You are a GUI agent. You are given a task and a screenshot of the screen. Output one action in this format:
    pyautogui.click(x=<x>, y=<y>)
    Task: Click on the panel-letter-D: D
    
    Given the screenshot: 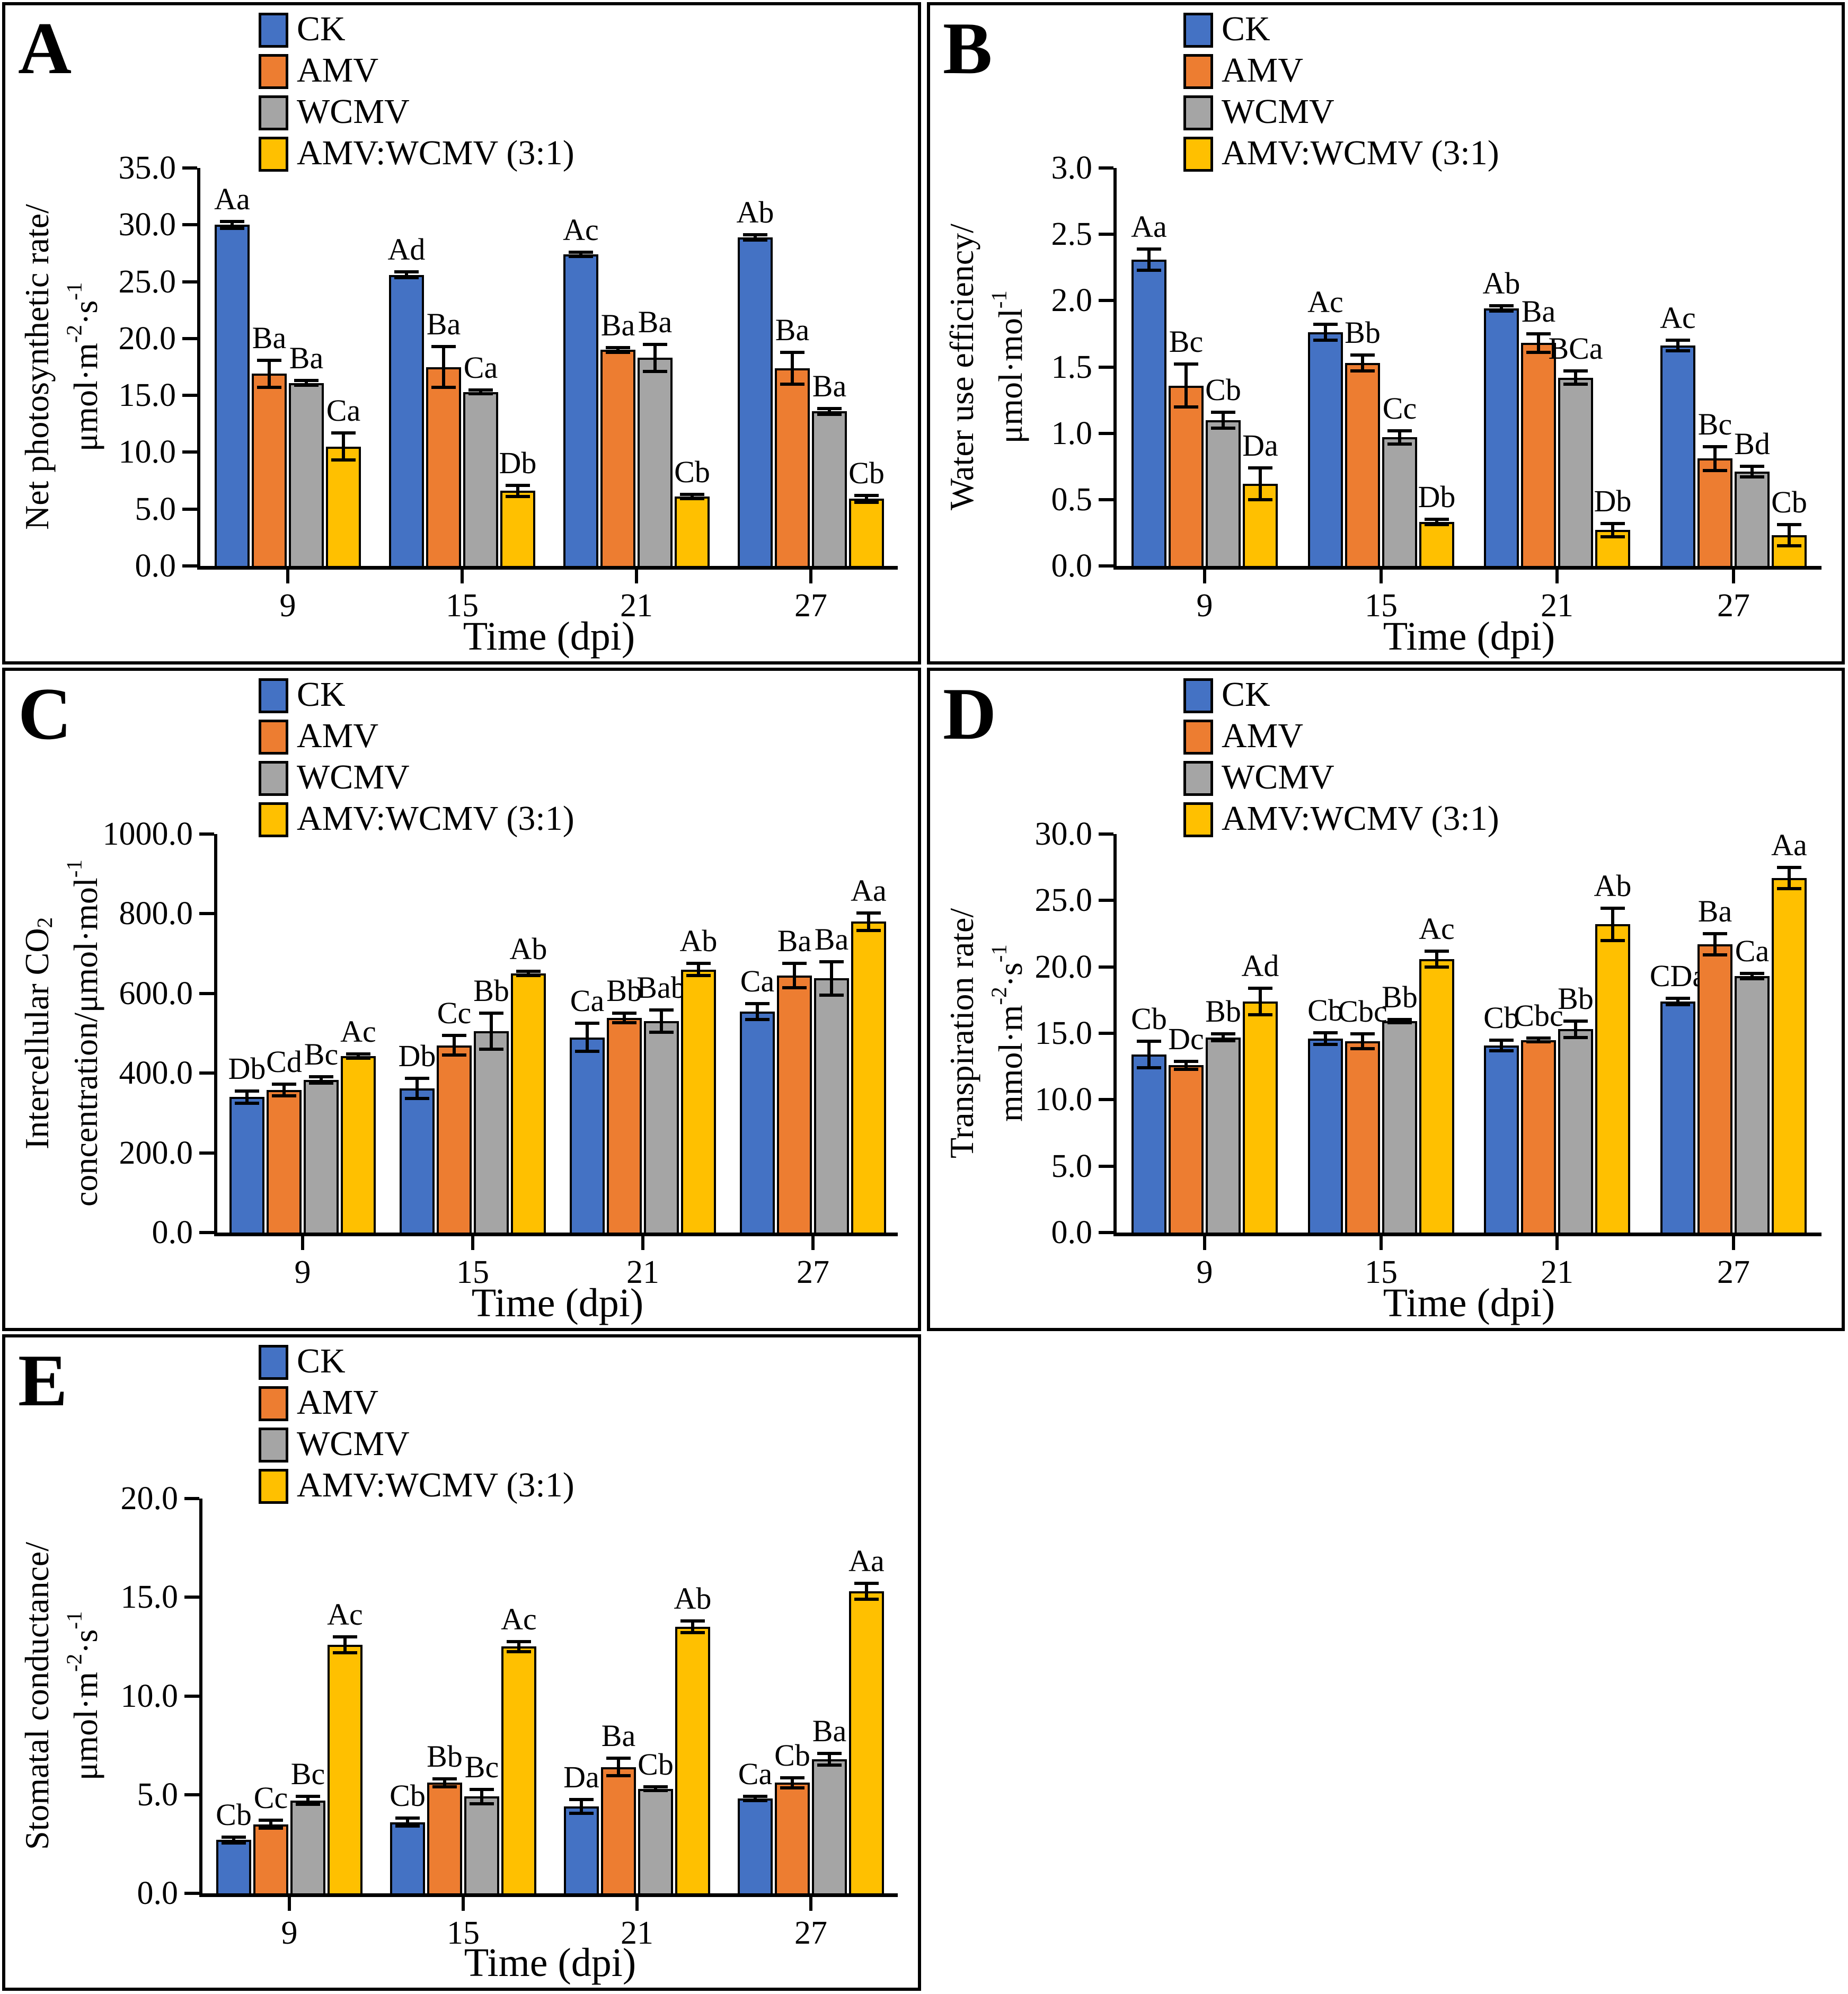 What is the action you would take?
    pyautogui.click(x=970, y=714)
    